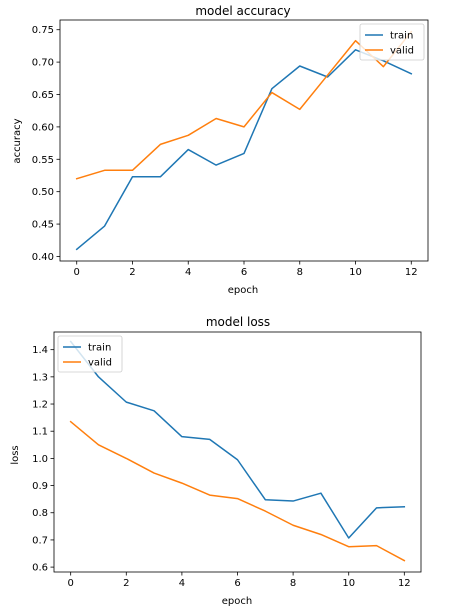  Describe the element at coordinates (238, 322) in the screenshot. I see `chart-title: model loss` at that location.